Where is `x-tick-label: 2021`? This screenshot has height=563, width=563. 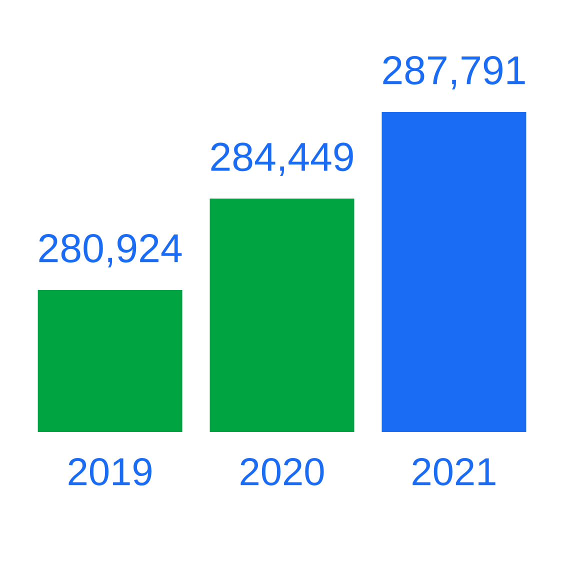
x-tick-label: 2021 is located at coordinates (454, 472).